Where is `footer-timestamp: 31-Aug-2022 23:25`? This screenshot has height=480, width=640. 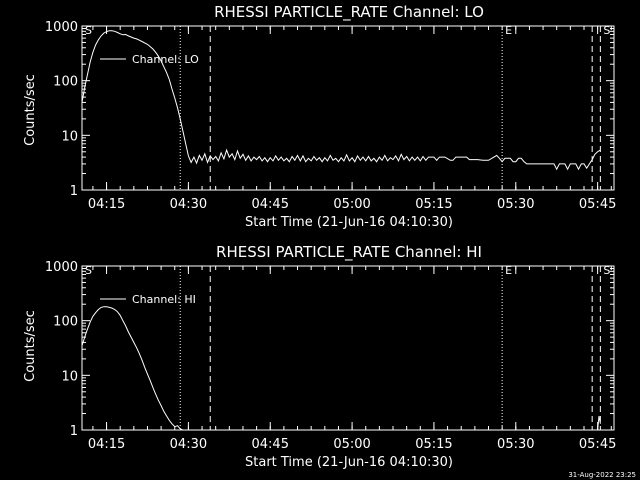 footer-timestamp: 31-Aug-2022 23:25 is located at coordinates (602, 475).